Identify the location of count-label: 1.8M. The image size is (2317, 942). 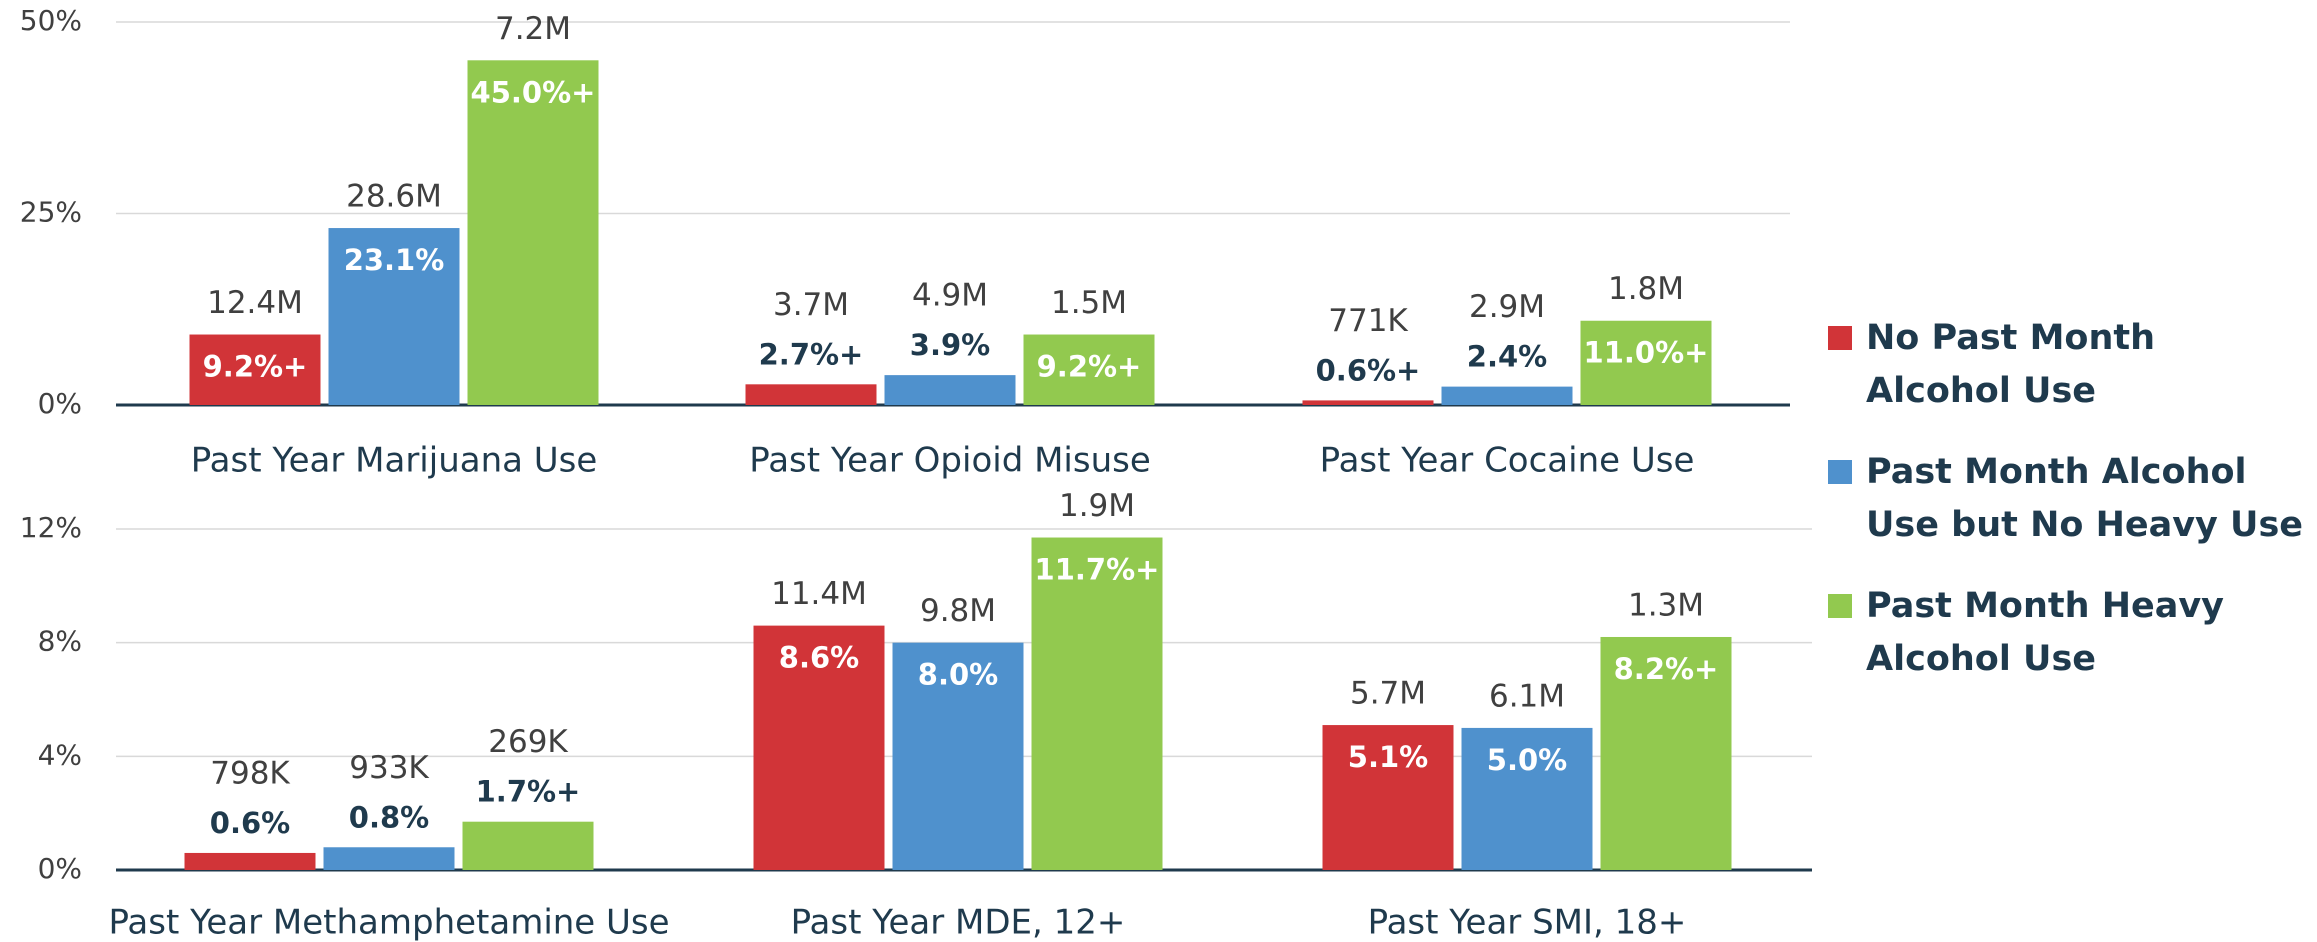
(1646, 289).